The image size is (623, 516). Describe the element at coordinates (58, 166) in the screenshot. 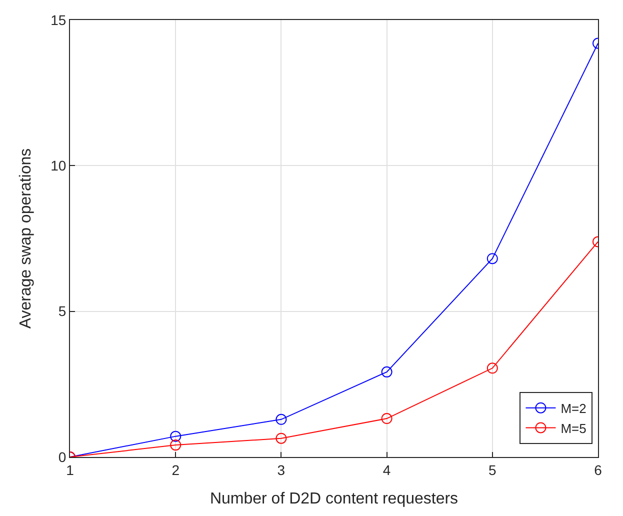

I see `y-tick-label: 10` at that location.